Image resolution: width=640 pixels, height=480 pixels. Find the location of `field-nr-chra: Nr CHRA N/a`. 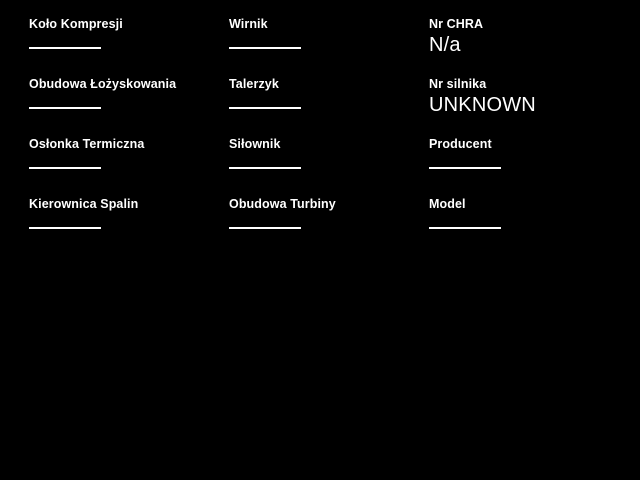

field-nr-chra: Nr CHRA N/a is located at coordinates (524, 36).